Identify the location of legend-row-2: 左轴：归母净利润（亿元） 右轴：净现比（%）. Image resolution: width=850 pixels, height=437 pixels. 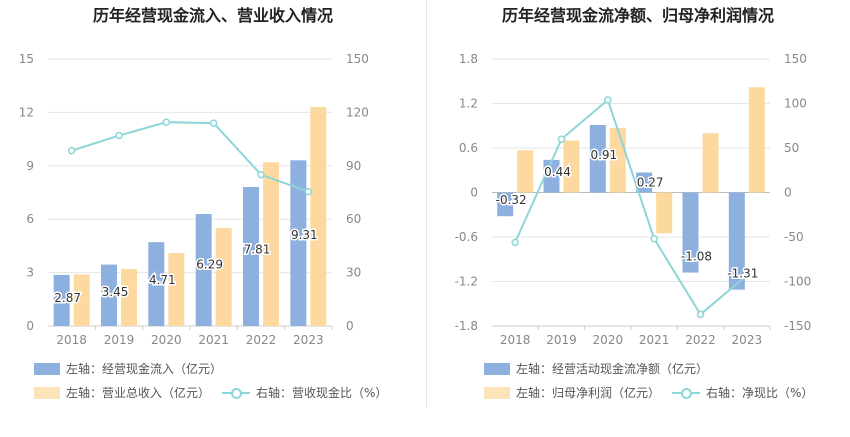
(654, 392).